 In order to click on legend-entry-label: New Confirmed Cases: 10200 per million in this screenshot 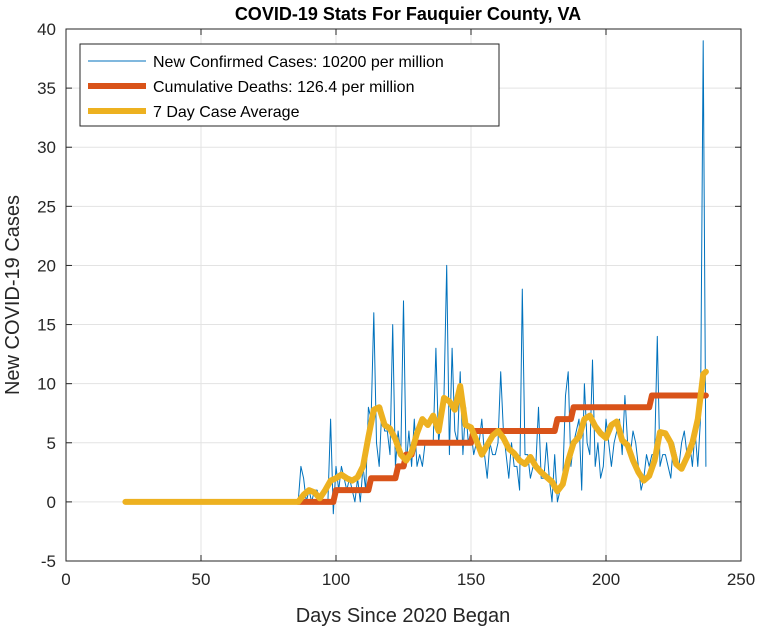, I will do `click(298, 62)`.